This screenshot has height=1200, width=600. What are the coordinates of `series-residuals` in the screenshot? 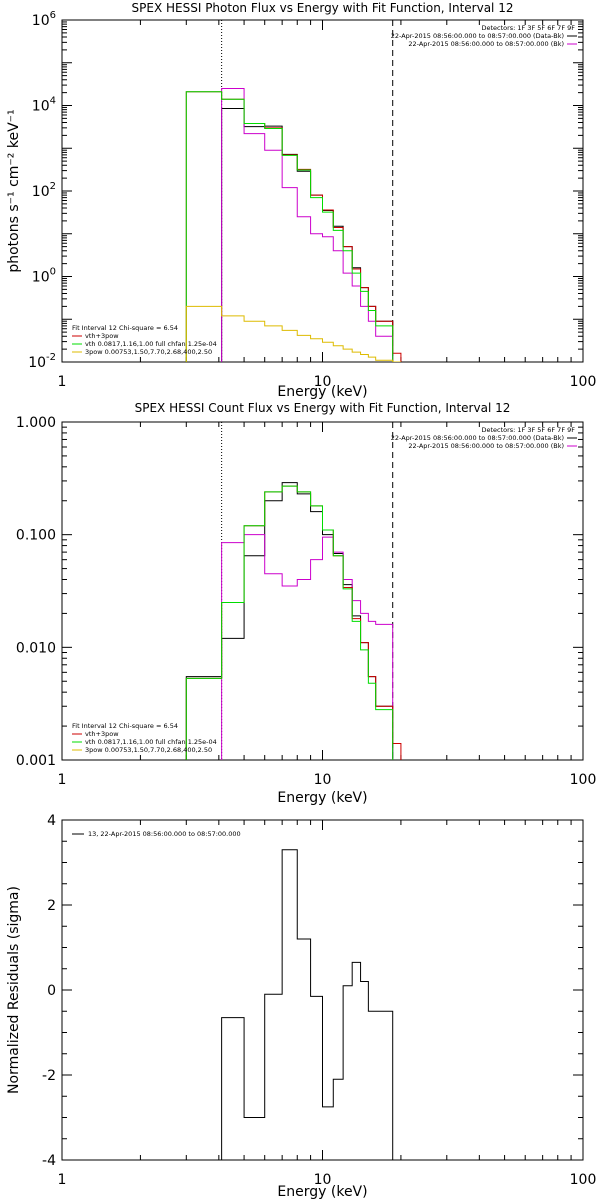 It's located at (307, 1004).